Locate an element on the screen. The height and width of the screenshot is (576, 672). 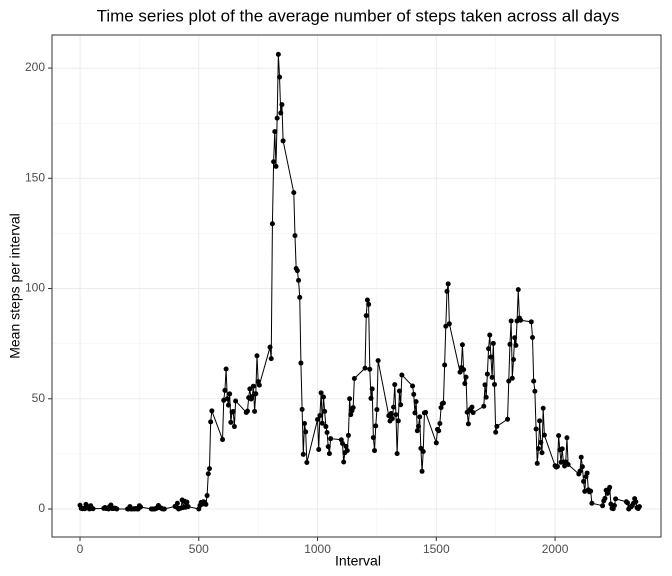
x-tick-label: 0 is located at coordinates (80, 549).